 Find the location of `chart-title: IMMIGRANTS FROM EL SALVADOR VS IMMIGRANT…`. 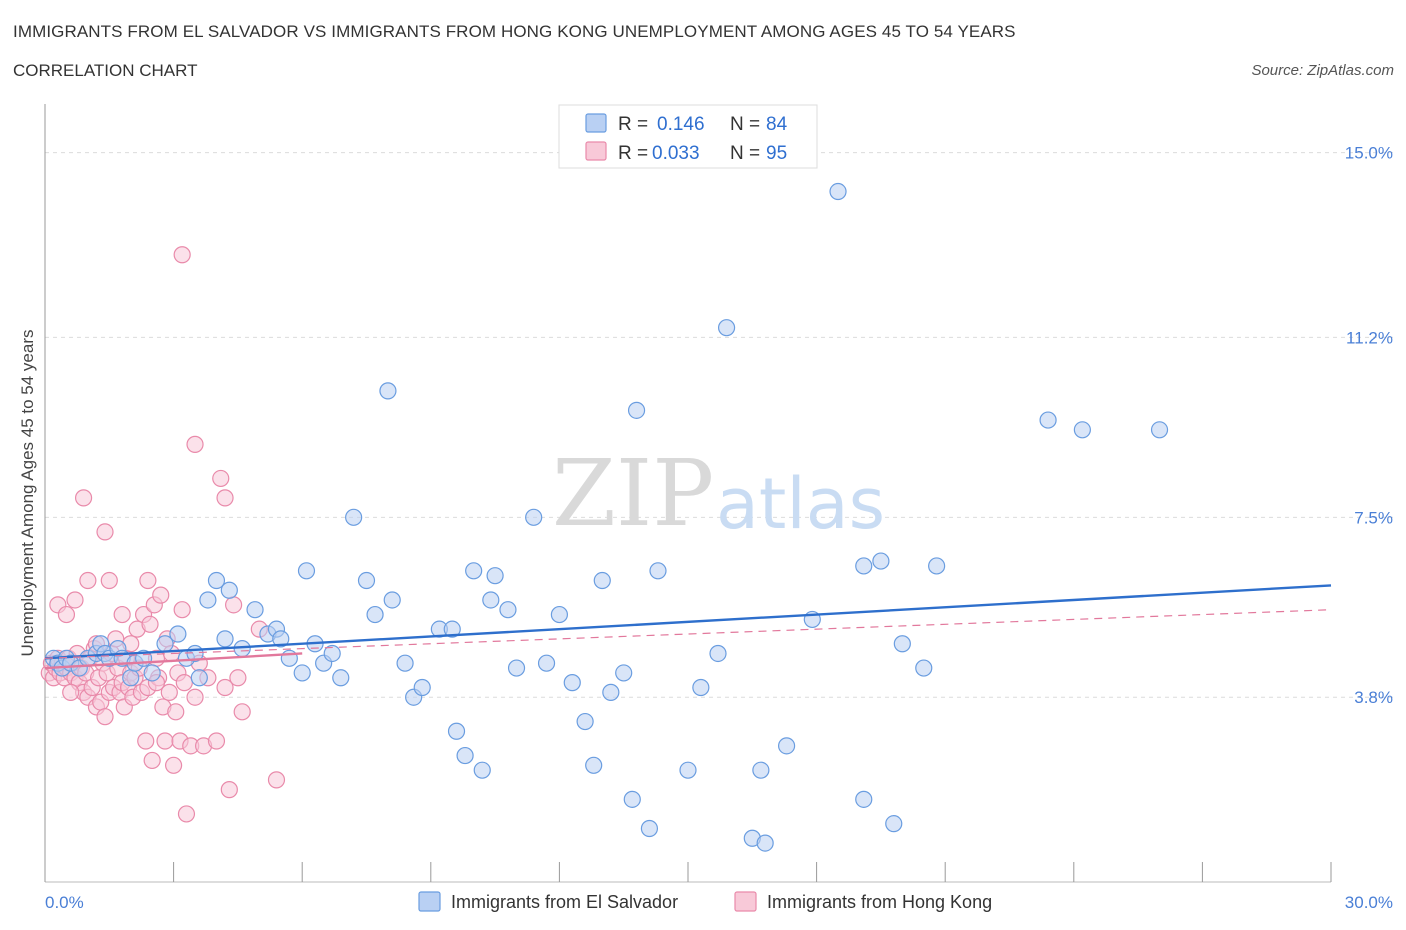

chart-title: IMMIGRANTS FROM EL SALVADOR VS IMMIGRANT… is located at coordinates (514, 31).